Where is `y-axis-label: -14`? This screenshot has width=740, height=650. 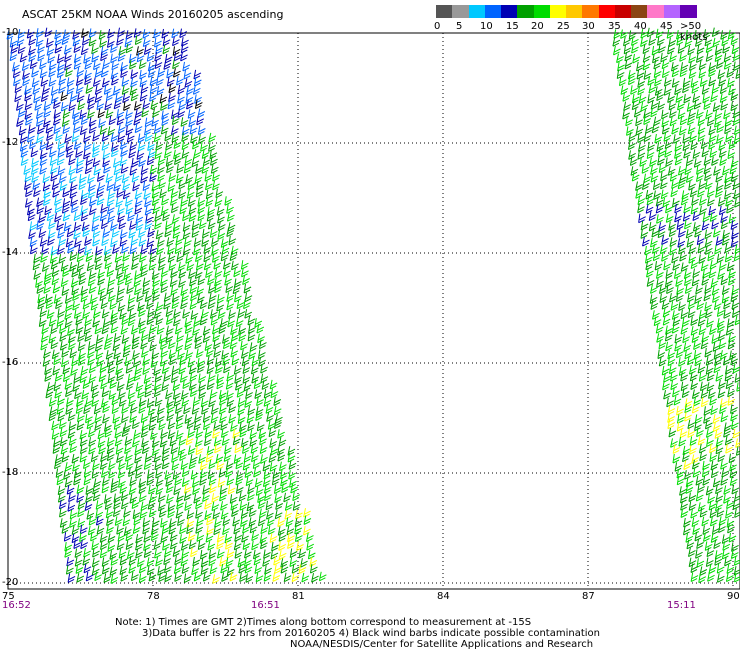
y-axis-label: -14 is located at coordinates (10, 252).